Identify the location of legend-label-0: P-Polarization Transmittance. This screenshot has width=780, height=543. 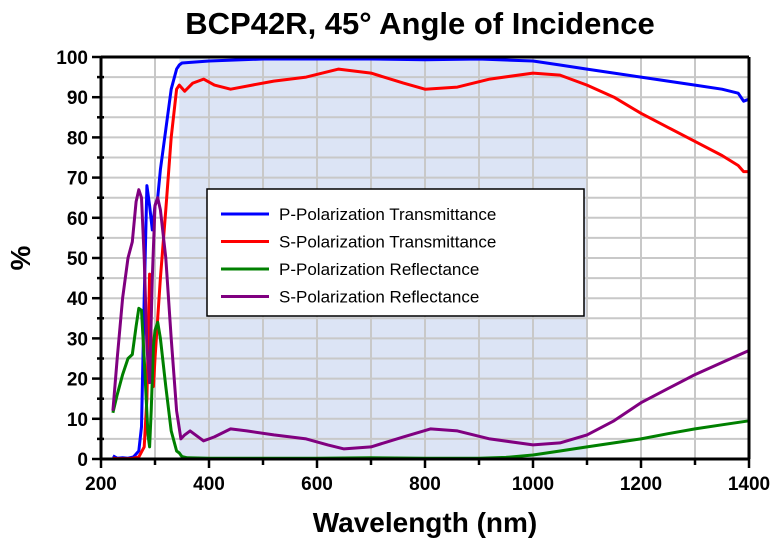
(387, 214).